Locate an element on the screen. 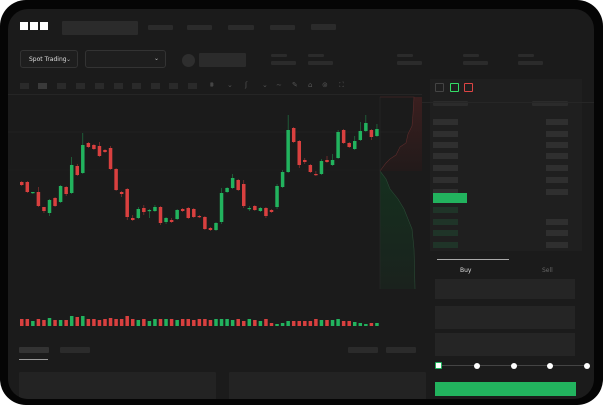 This screenshot has width=603, height=405. tab-sell: Sell is located at coordinates (547, 270).